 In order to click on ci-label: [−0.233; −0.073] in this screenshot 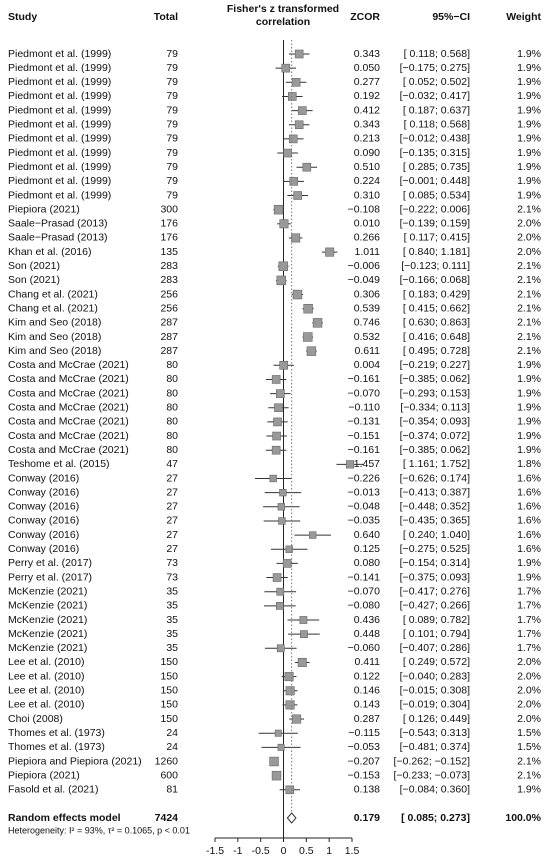, I will do `click(432, 775)`.